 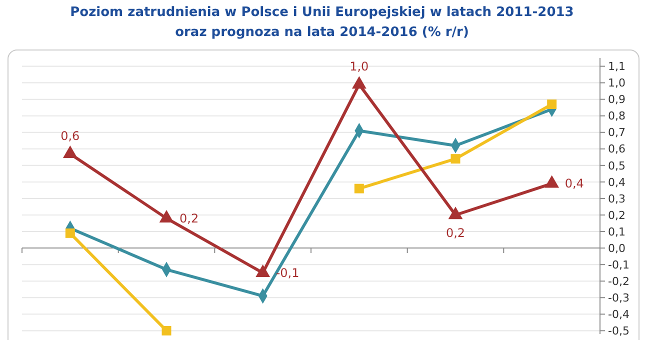 What do you see at coordinates (574, 183) in the screenshot?
I see `data-label: 0,4` at bounding box center [574, 183].